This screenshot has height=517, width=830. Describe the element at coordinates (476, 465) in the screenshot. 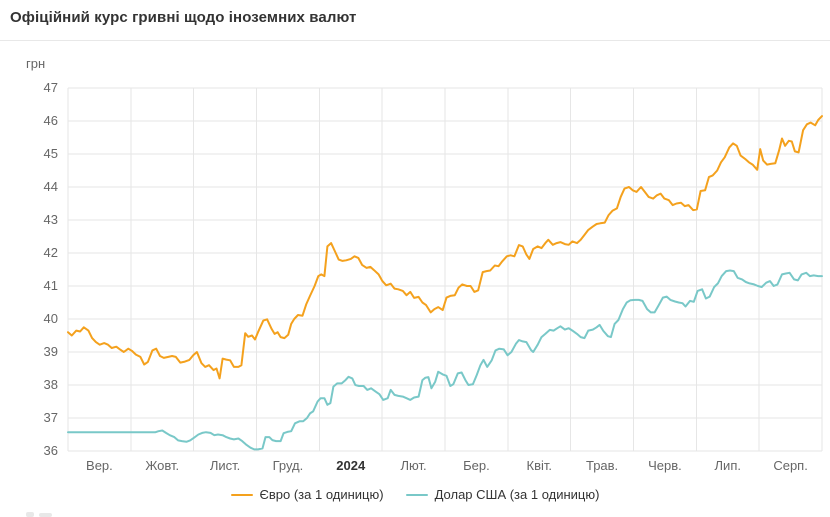

I see `x-axis-tick-label: Бер.` at that location.